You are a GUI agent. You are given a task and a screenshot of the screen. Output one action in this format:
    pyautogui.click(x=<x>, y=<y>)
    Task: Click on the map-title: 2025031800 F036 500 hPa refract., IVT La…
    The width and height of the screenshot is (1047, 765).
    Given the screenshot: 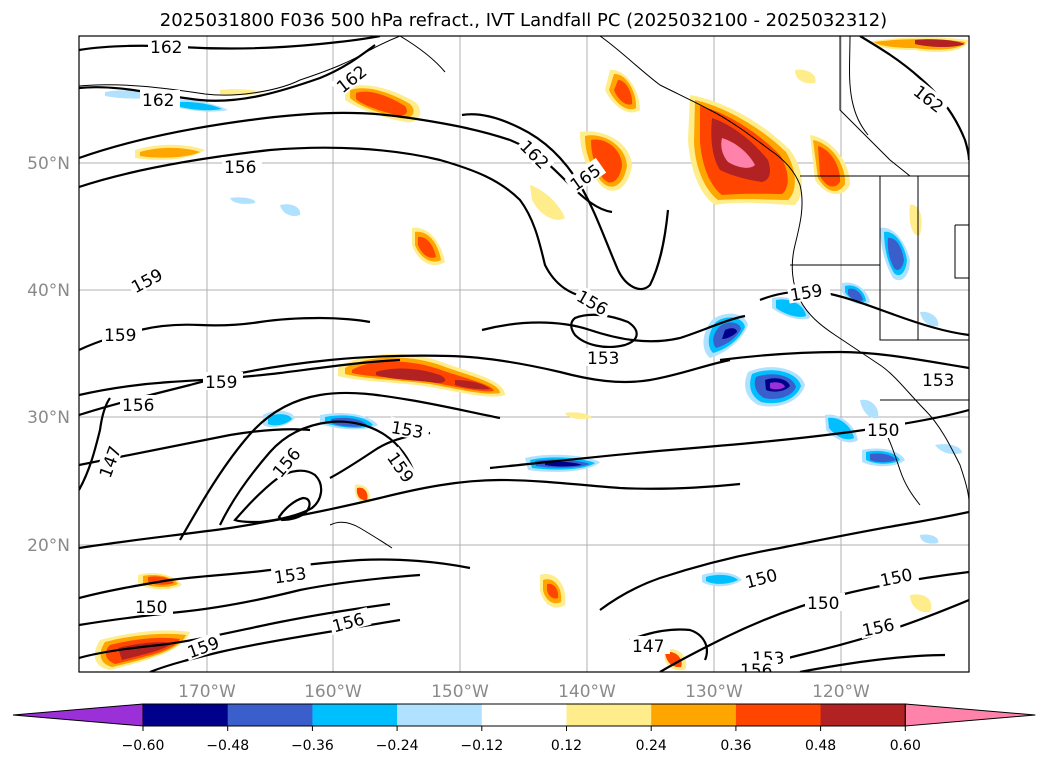 What is the action you would take?
    pyautogui.click(x=523, y=20)
    